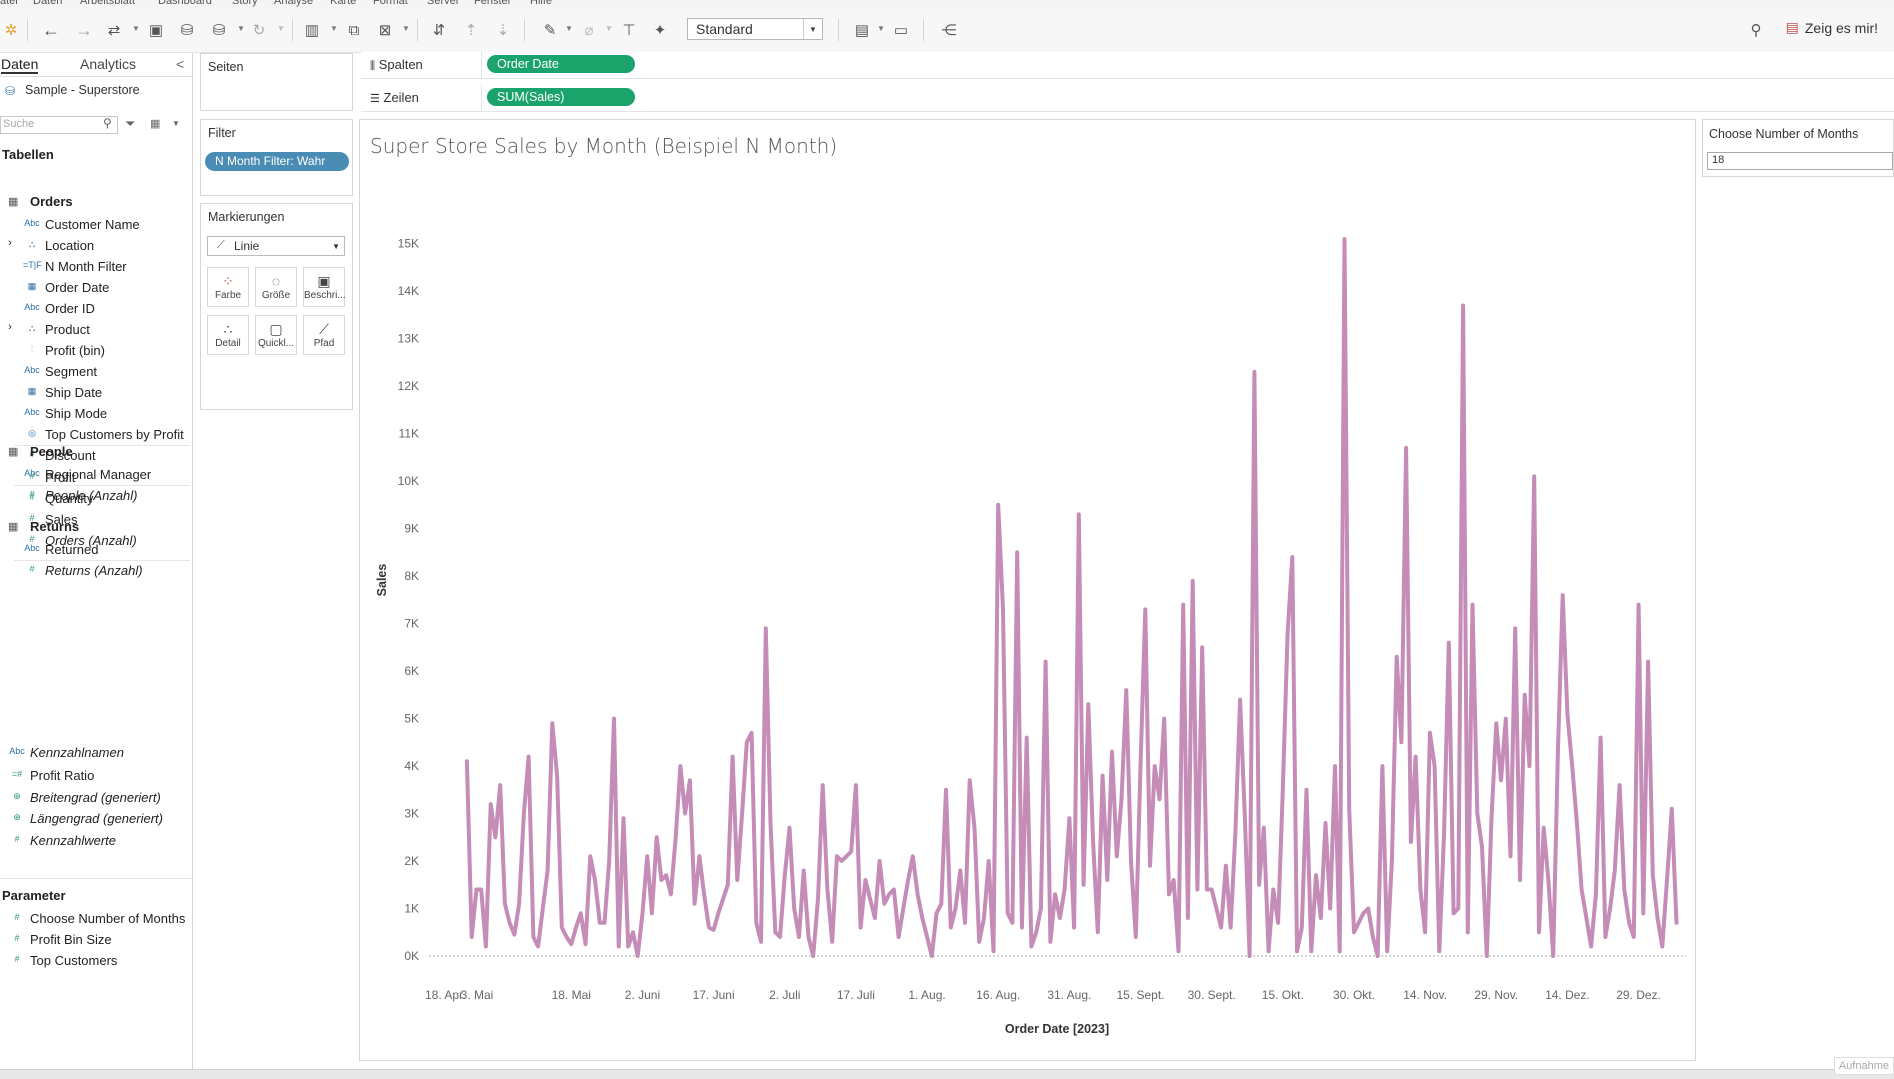 This screenshot has width=1894, height=1079. What do you see at coordinates (277, 161) in the screenshot?
I see `filter-pill: N Month Filter: Wahr` at bounding box center [277, 161].